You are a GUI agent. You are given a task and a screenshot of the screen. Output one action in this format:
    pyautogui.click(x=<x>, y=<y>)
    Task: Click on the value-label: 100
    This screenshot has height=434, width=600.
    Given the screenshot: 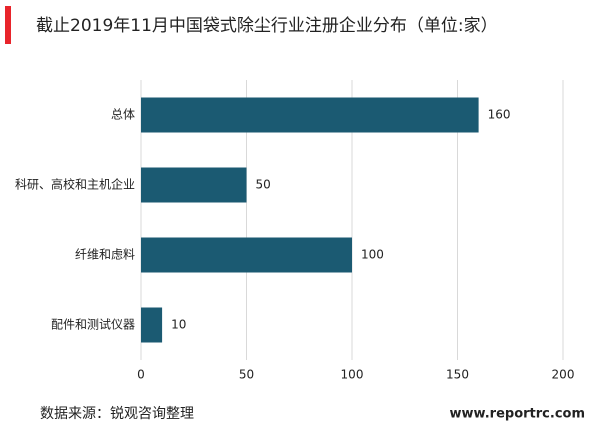 What is the action you would take?
    pyautogui.click(x=372, y=255)
    